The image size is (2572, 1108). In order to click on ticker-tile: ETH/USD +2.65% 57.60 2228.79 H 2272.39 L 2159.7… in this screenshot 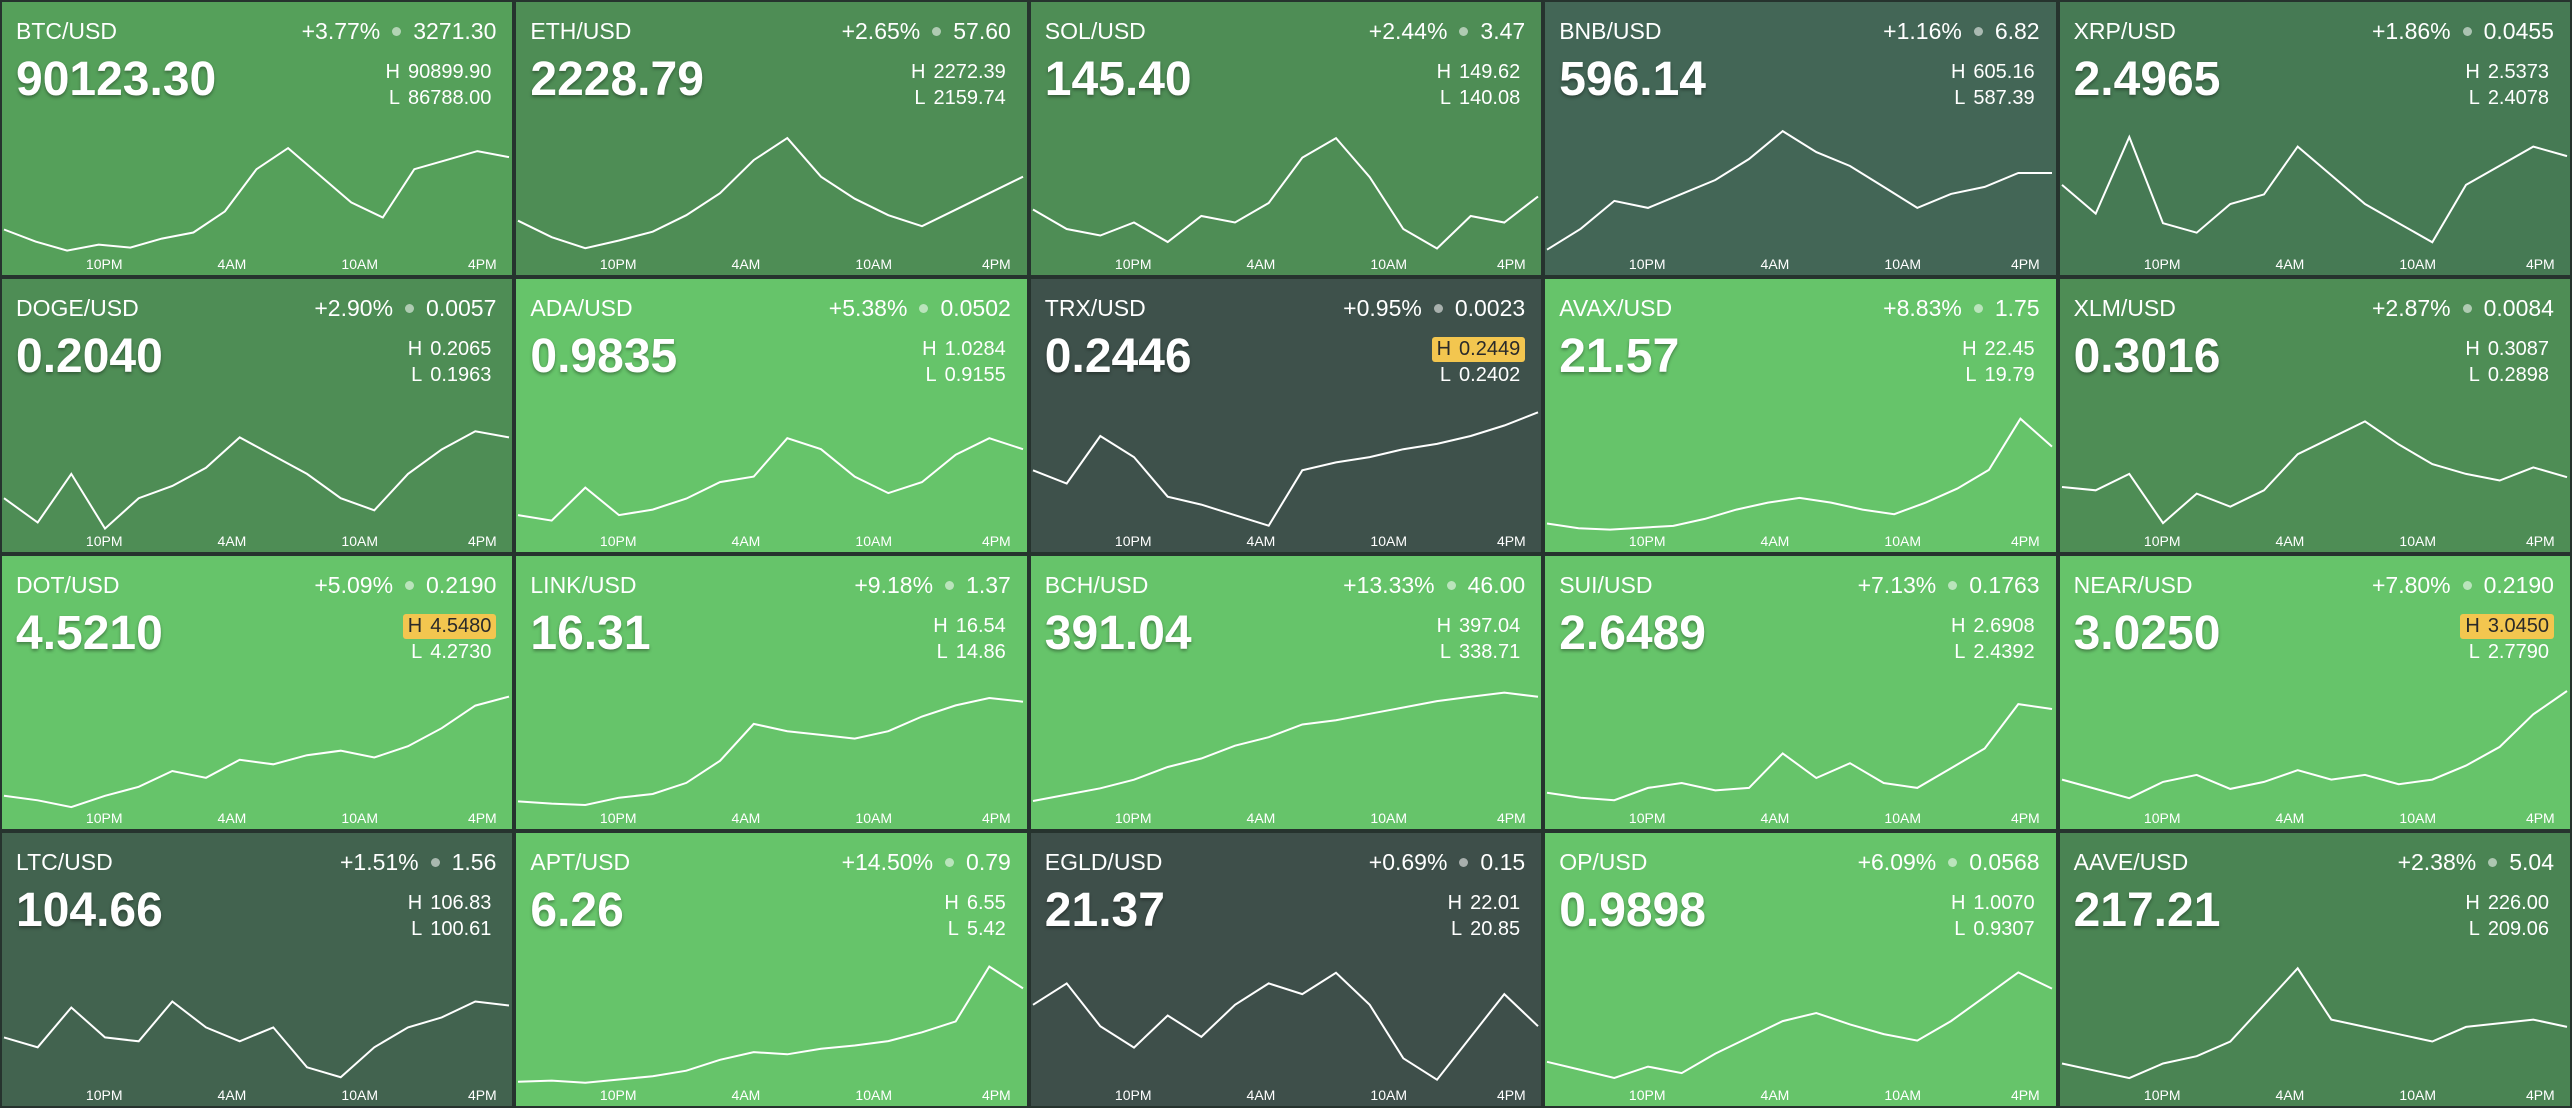, I will do `click(771, 138)`.